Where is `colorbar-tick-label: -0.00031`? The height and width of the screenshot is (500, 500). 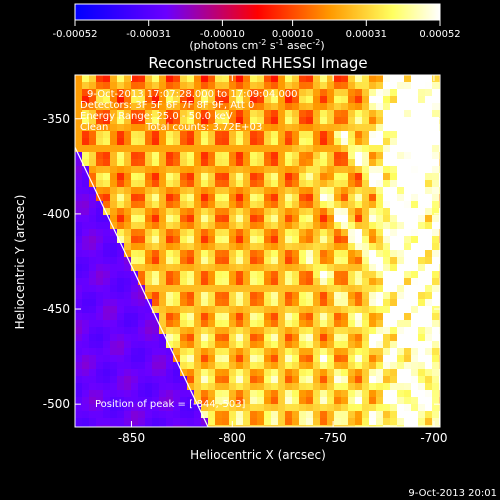 colorbar-tick-label: -0.00031 is located at coordinates (148, 34).